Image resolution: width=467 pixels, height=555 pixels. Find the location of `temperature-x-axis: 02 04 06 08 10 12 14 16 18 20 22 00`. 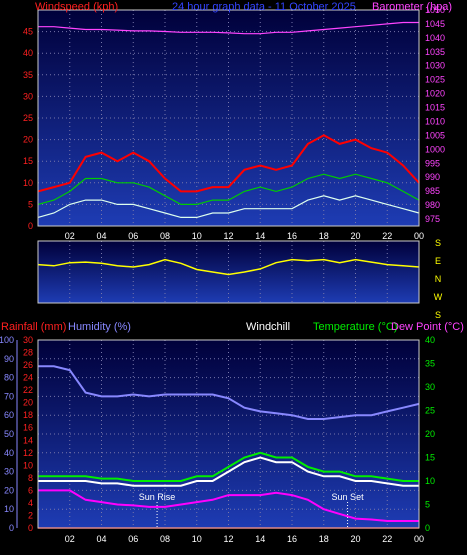

temperature-x-axis: 02 04 06 08 10 12 14 16 18 20 22 00 is located at coordinates (244, 539).